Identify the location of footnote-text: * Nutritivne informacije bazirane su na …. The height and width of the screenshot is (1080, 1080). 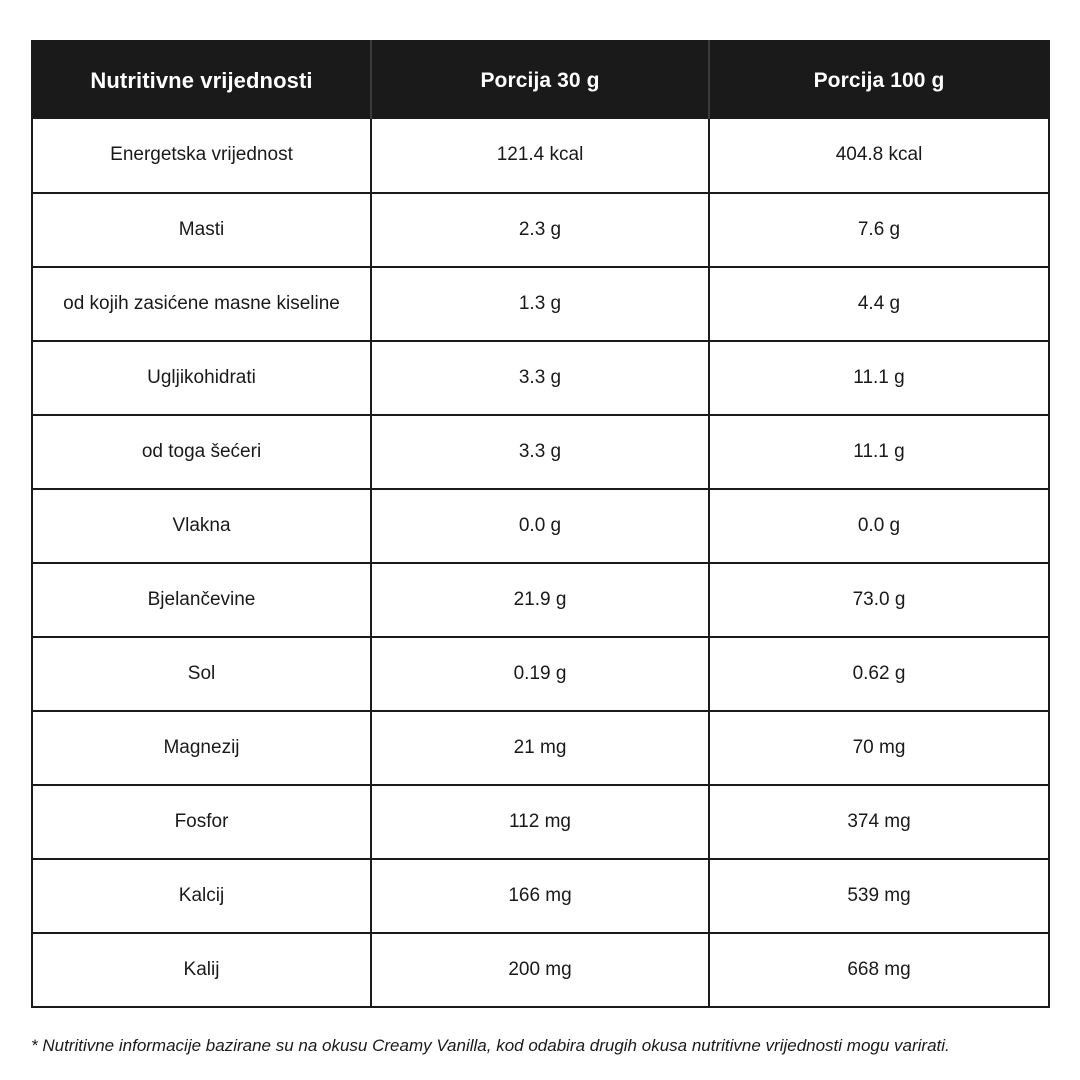
(490, 1045).